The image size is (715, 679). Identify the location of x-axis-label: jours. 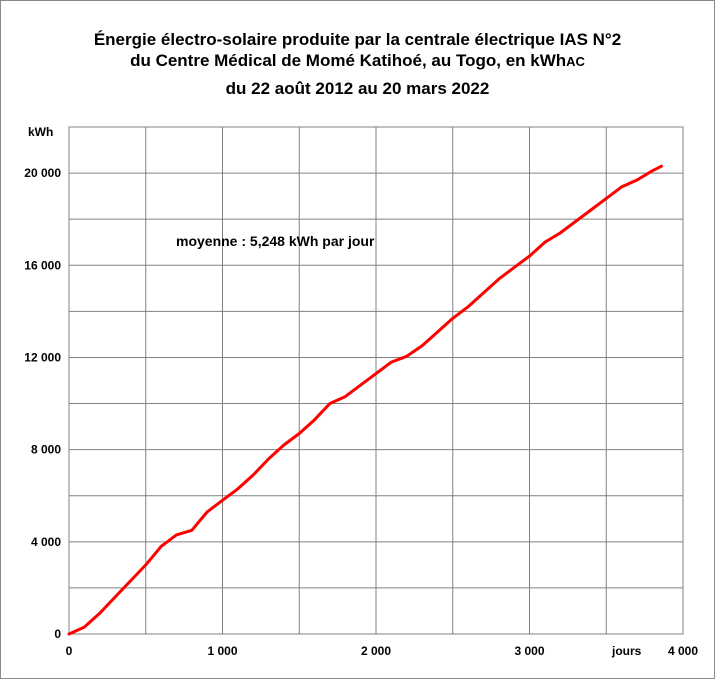
(626, 651).